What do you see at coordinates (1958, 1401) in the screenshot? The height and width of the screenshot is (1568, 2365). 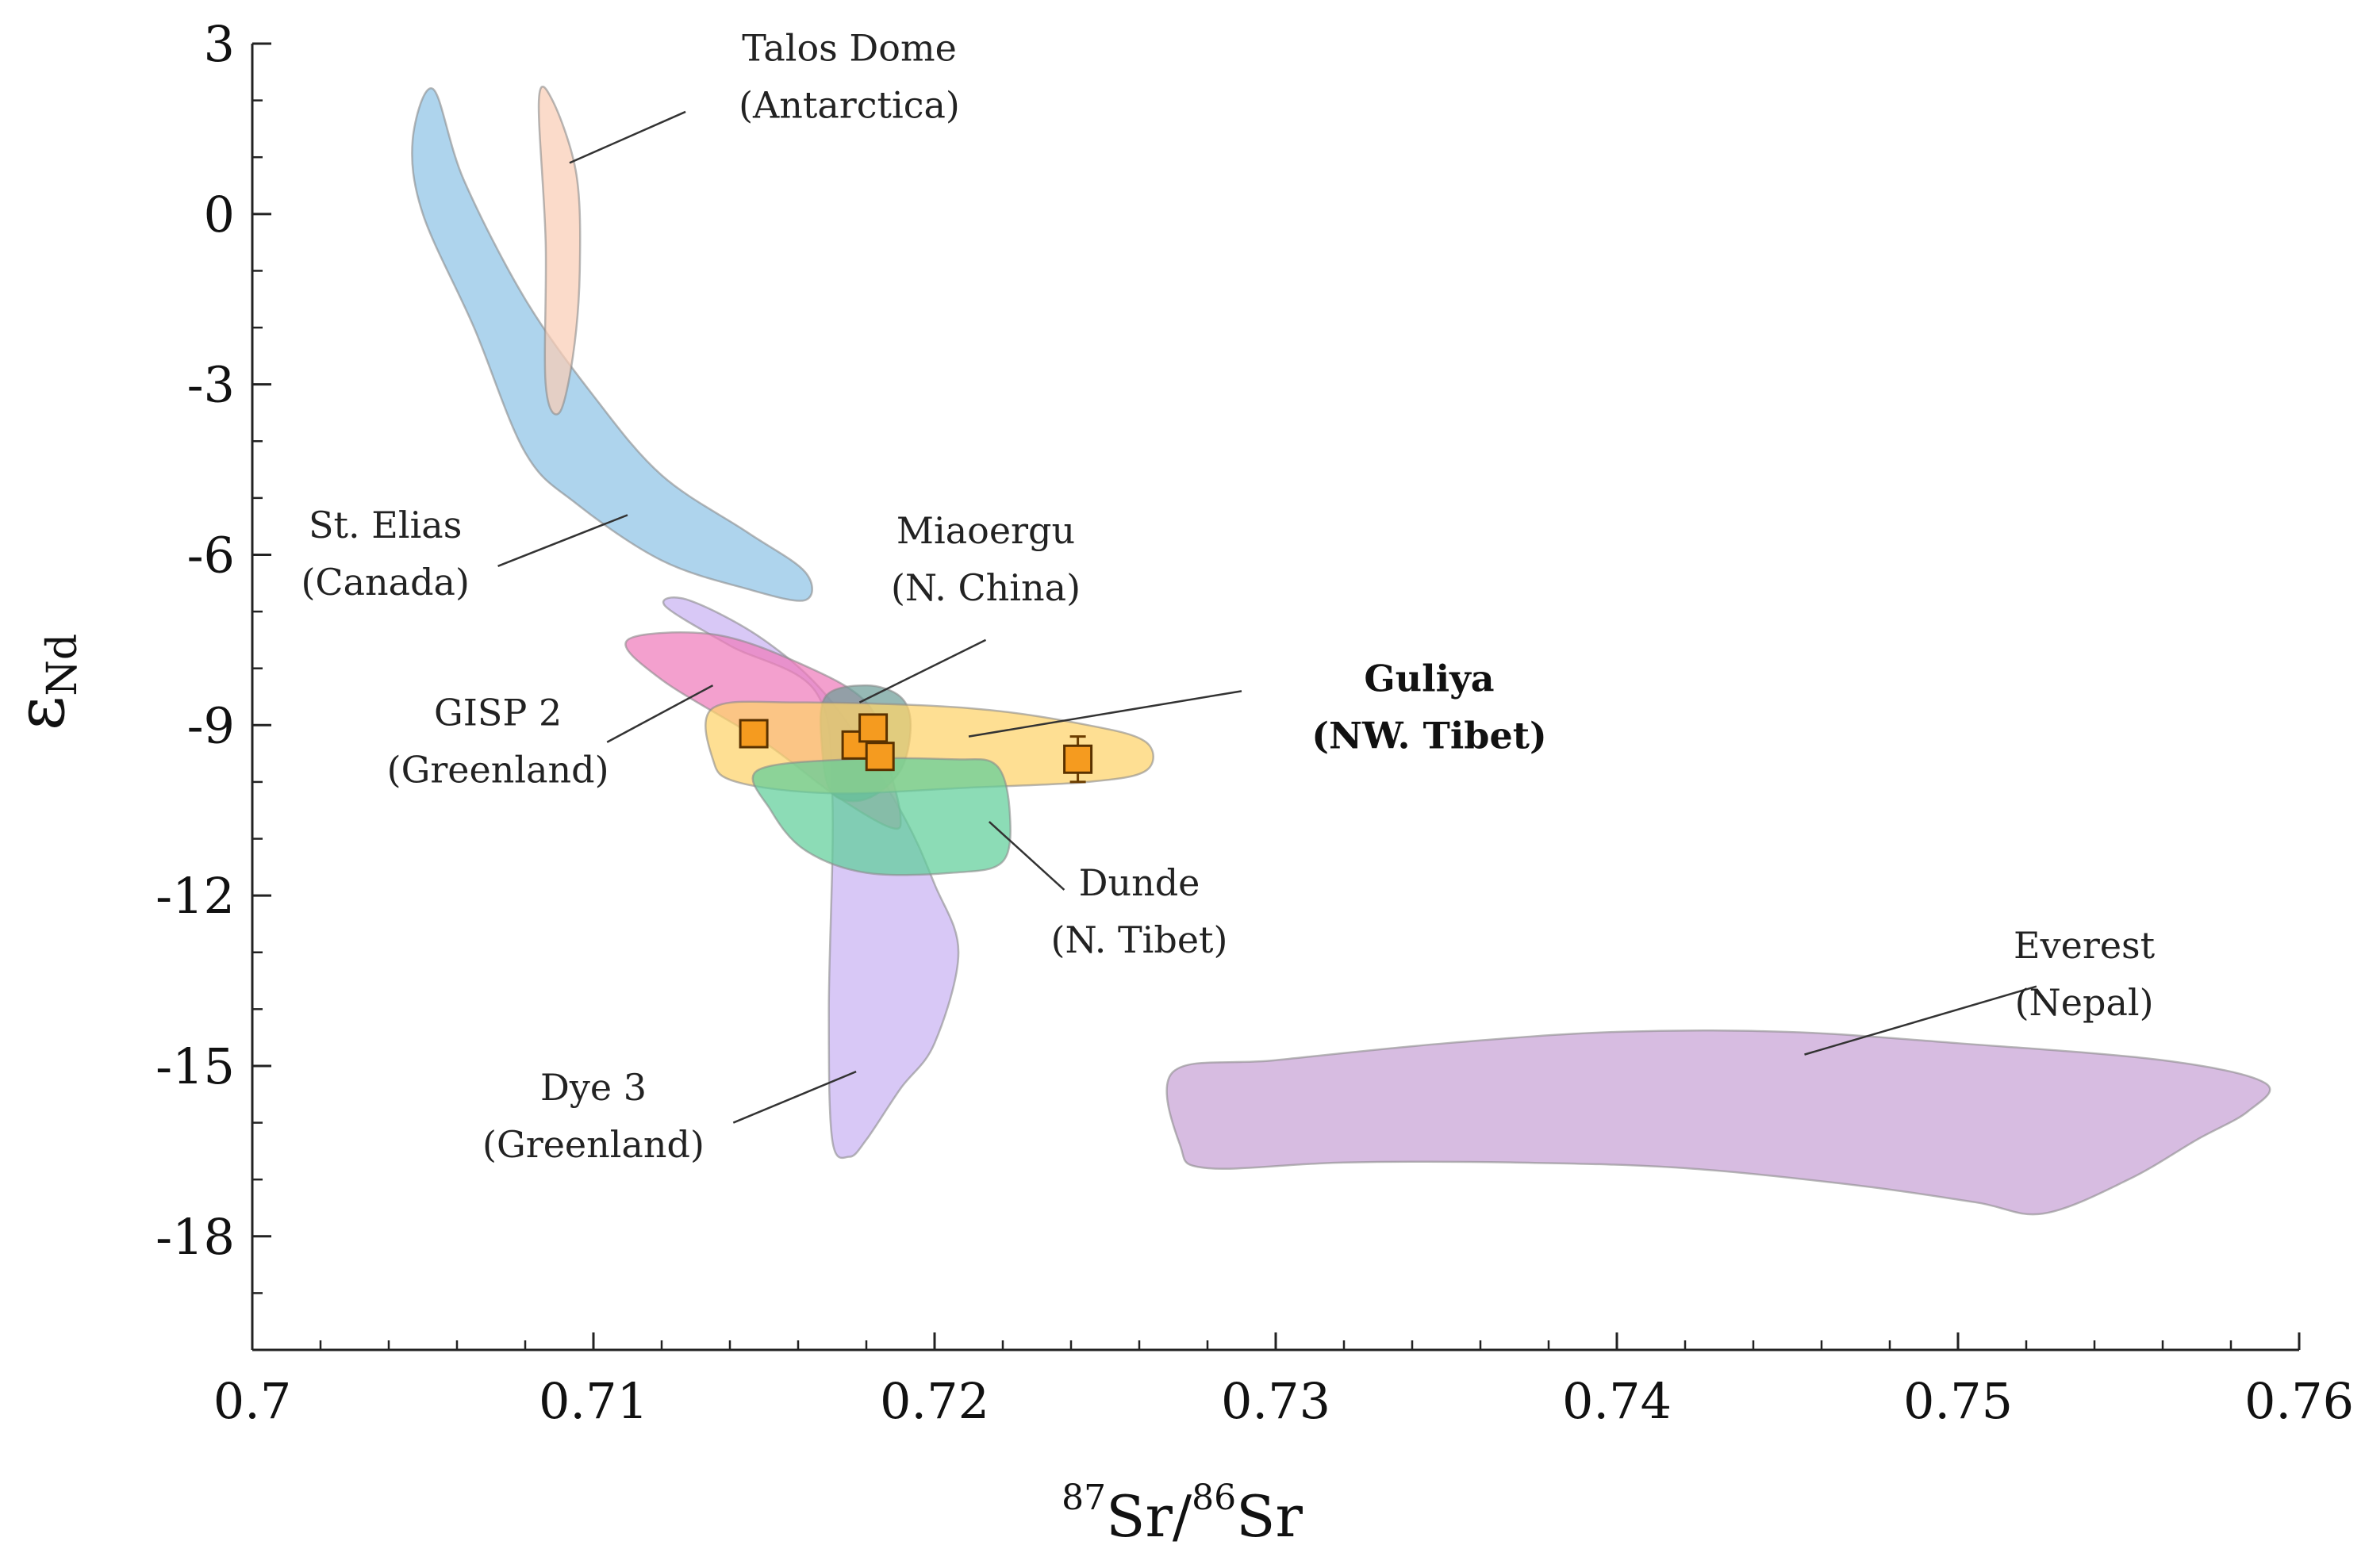 I see `x-tick-label: 0.75` at bounding box center [1958, 1401].